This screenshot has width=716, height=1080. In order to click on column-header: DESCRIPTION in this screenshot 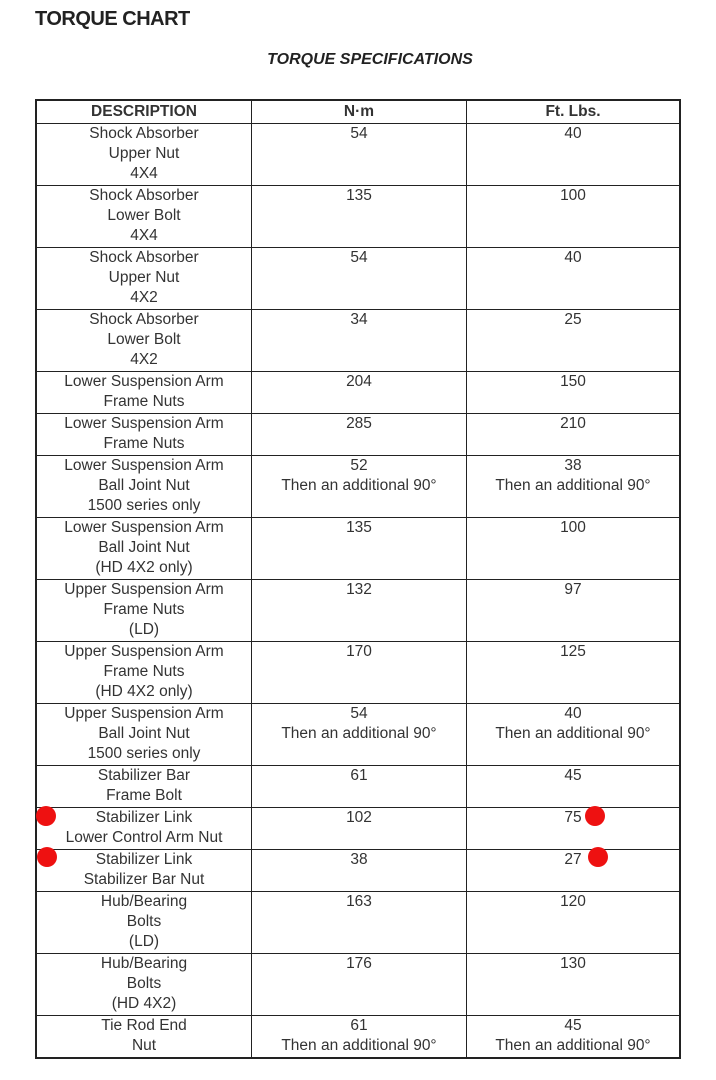, I will do `click(144, 111)`.